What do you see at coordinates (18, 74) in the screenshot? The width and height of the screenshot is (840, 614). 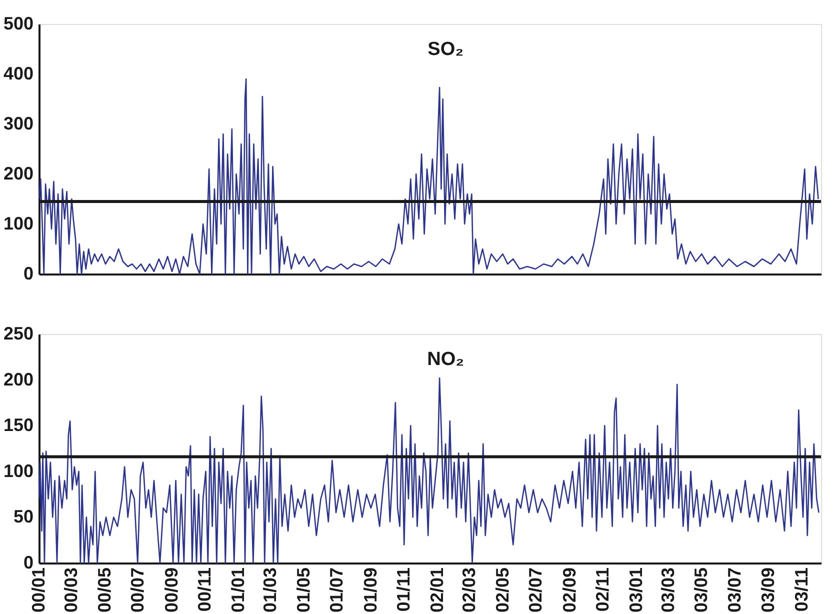 I see `y-tick-label: 400` at bounding box center [18, 74].